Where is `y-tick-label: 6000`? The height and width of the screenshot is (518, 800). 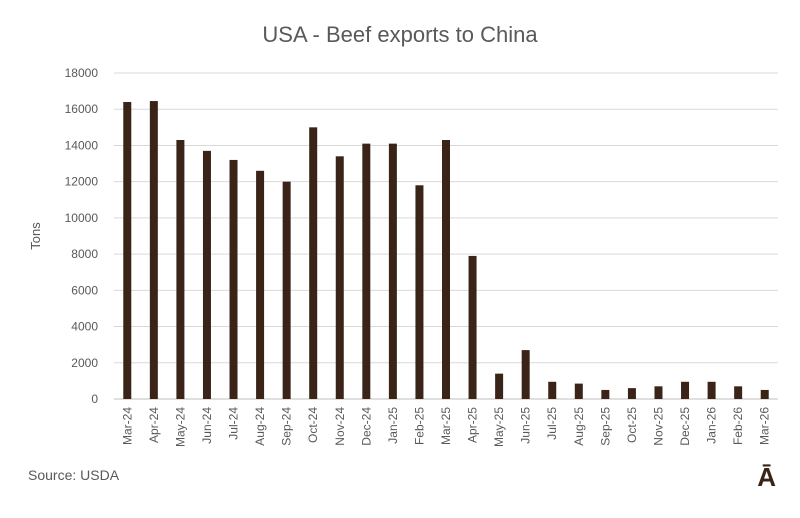
y-tick-label: 6000 is located at coordinates (84, 290).